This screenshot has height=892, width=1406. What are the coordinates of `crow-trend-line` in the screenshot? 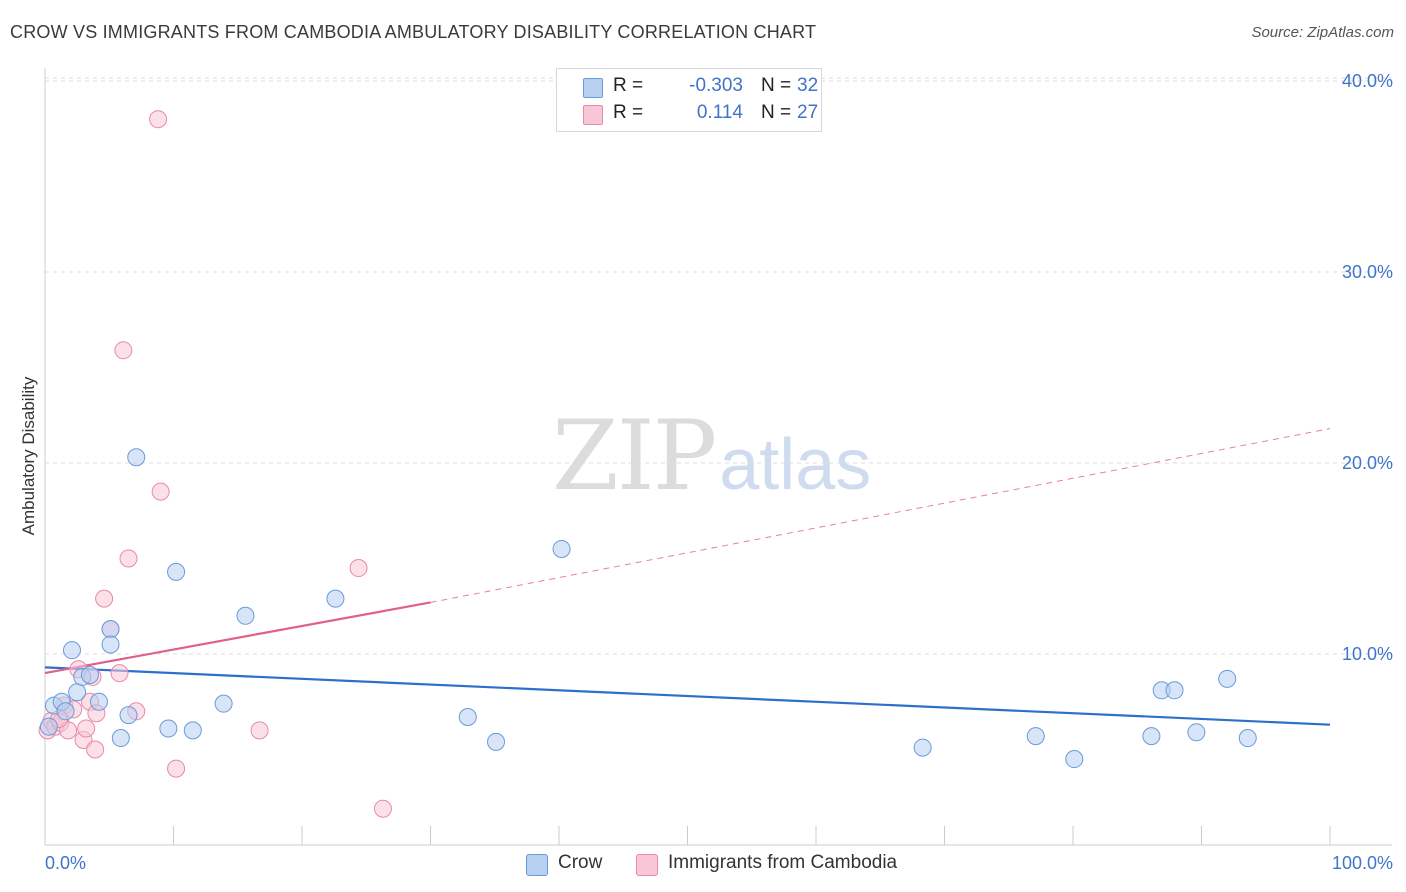 It's located at (687, 696).